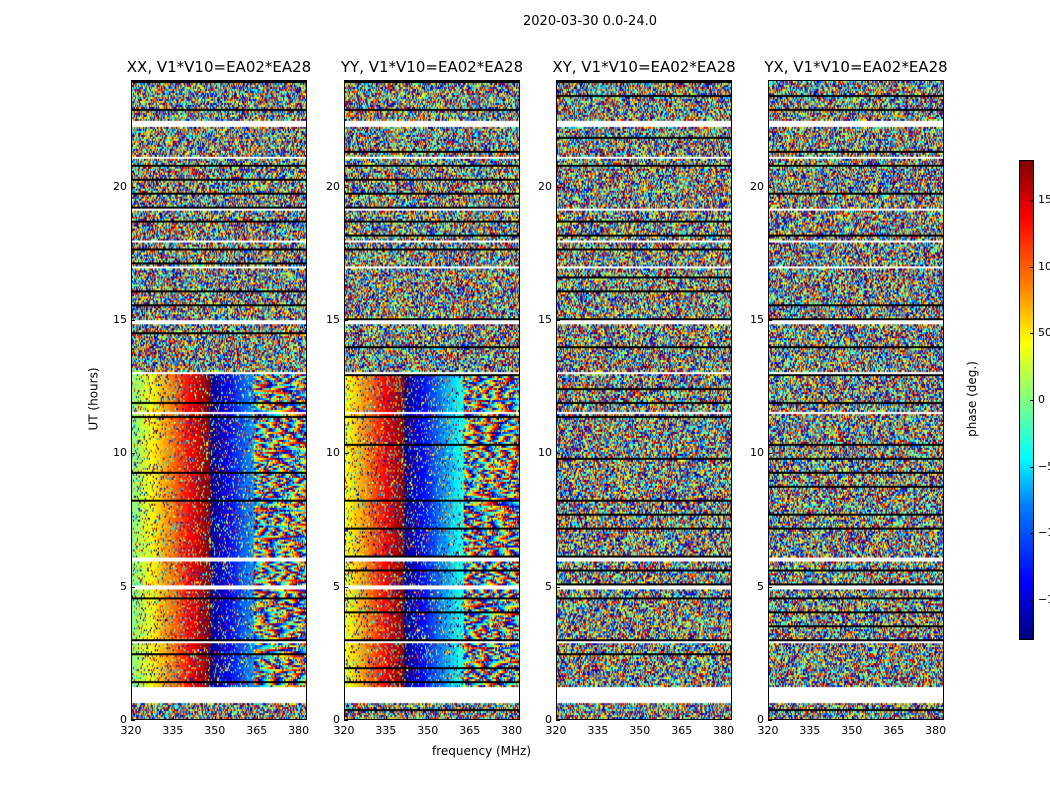  What do you see at coordinates (432, 67) in the screenshot?
I see `panel-title: YY, V1*V10=EA02*EA28` at bounding box center [432, 67].